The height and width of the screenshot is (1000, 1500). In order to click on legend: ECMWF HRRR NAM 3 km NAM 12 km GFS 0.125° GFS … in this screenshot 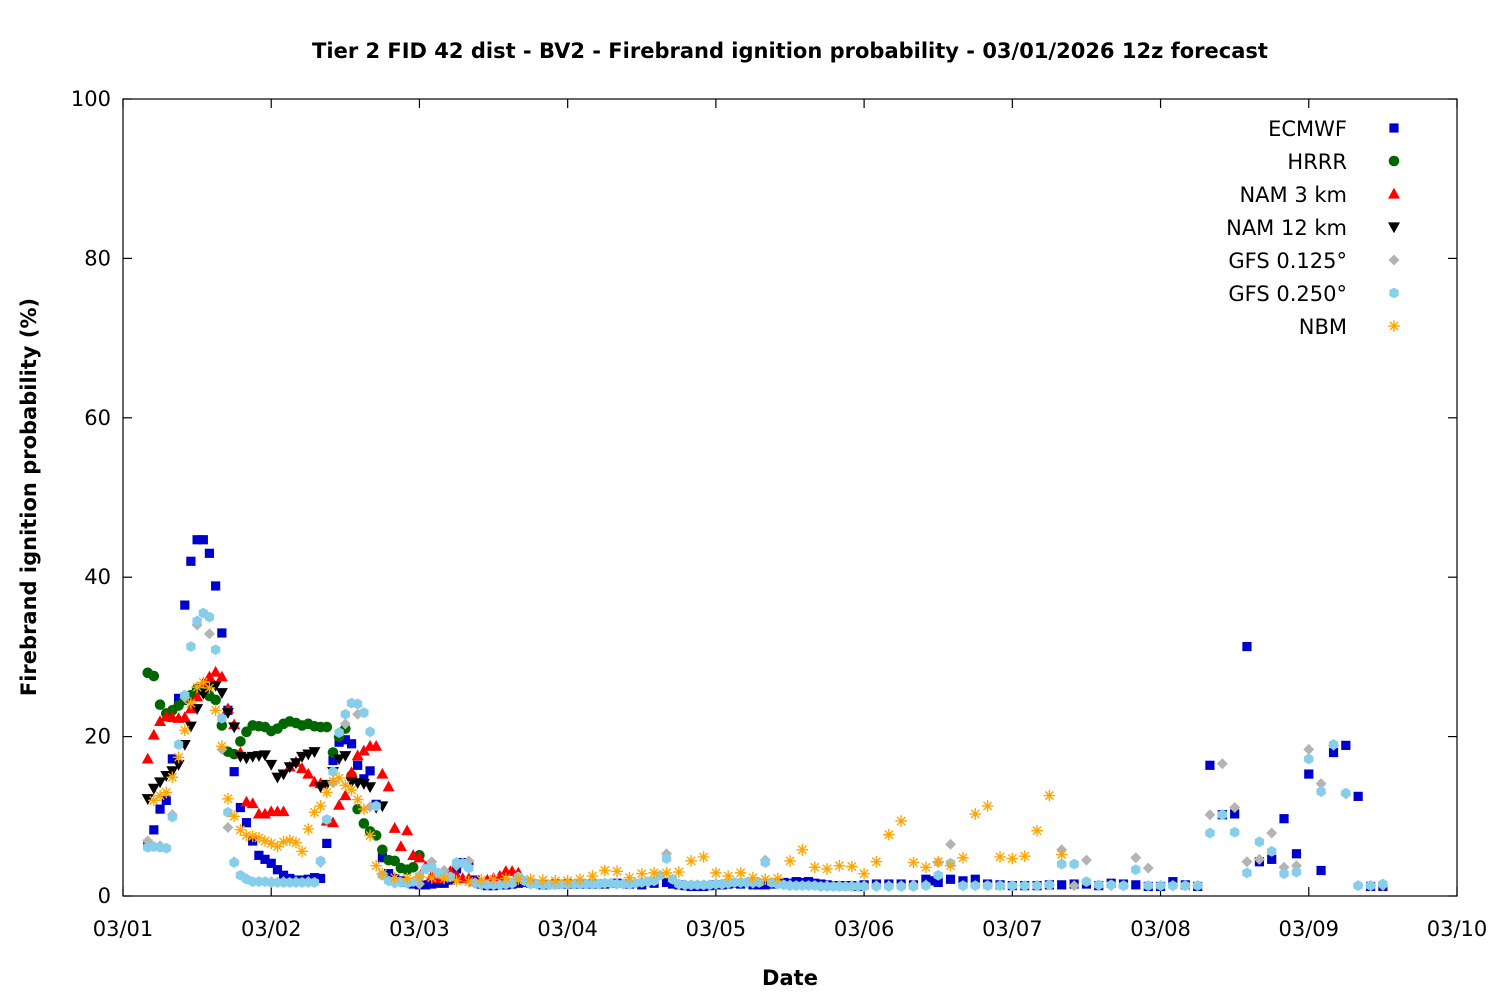, I will do `click(1313, 228)`.